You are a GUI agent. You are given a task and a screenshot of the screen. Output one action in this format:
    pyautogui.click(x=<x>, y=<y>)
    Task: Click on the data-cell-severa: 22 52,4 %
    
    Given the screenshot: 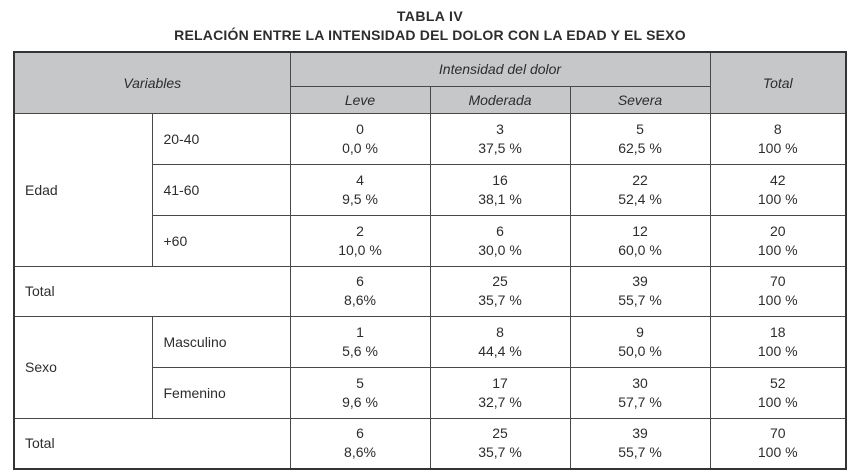 What is the action you would take?
    pyautogui.click(x=640, y=189)
    